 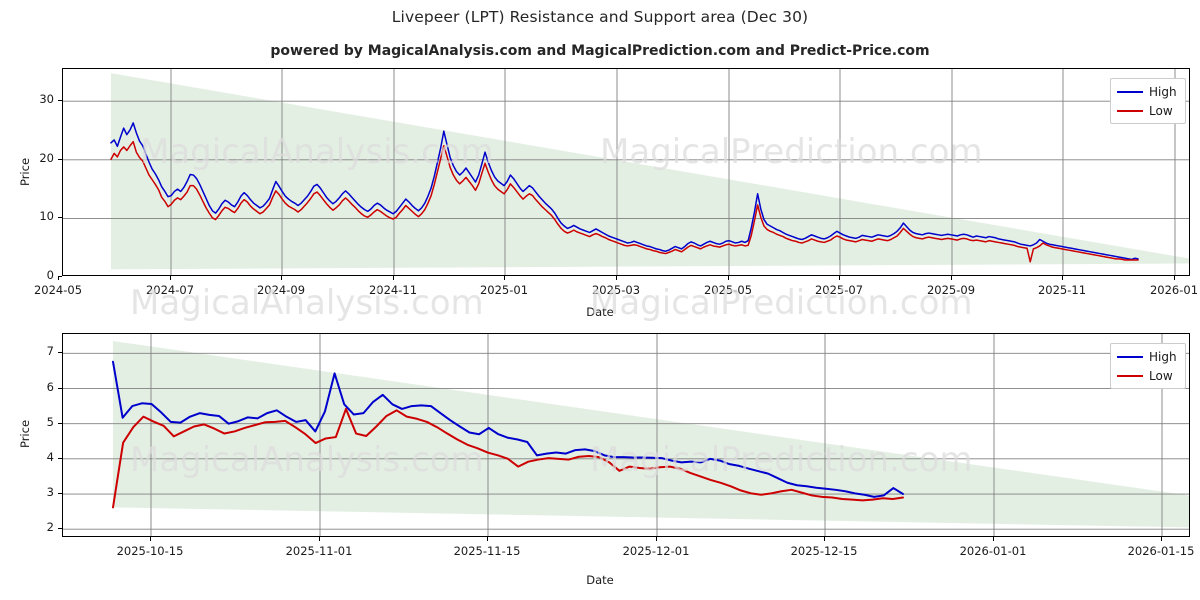 What do you see at coordinates (1148, 101) in the screenshot?
I see `legend-overview: High Low` at bounding box center [1148, 101].